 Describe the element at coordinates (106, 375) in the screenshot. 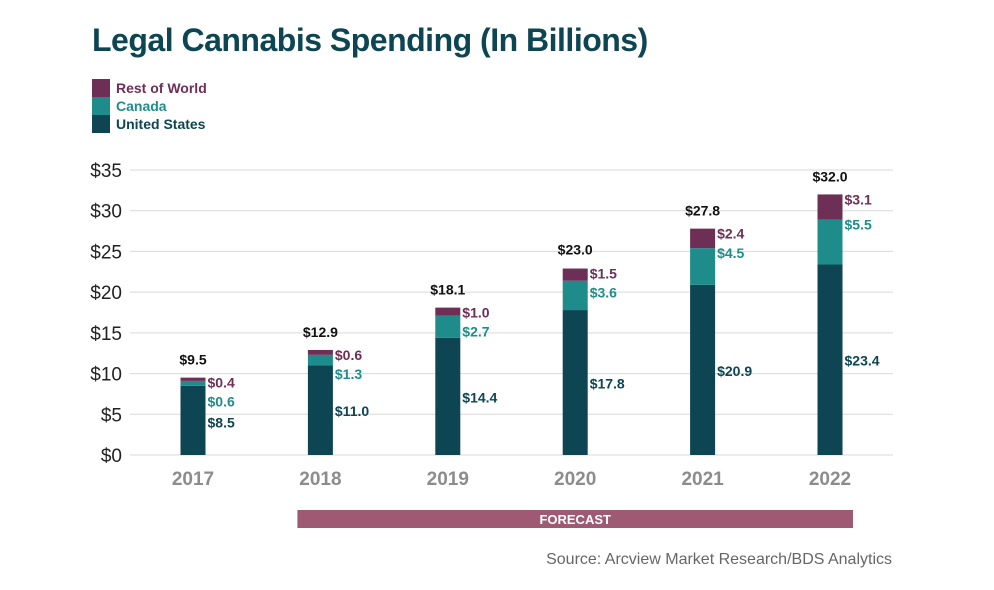

I see `y-tick-label: $10` at that location.